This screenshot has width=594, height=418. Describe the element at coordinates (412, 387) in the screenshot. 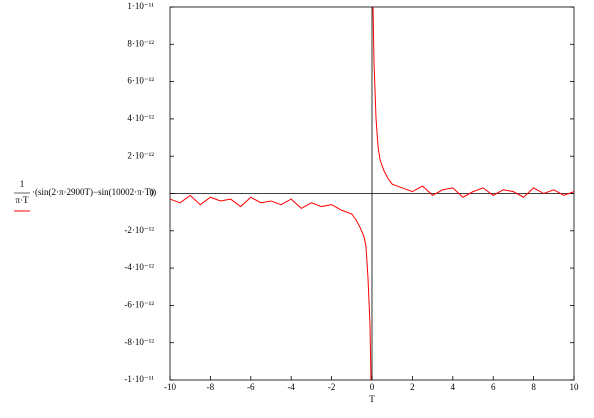

I see `x-tick-label: 2` at that location.